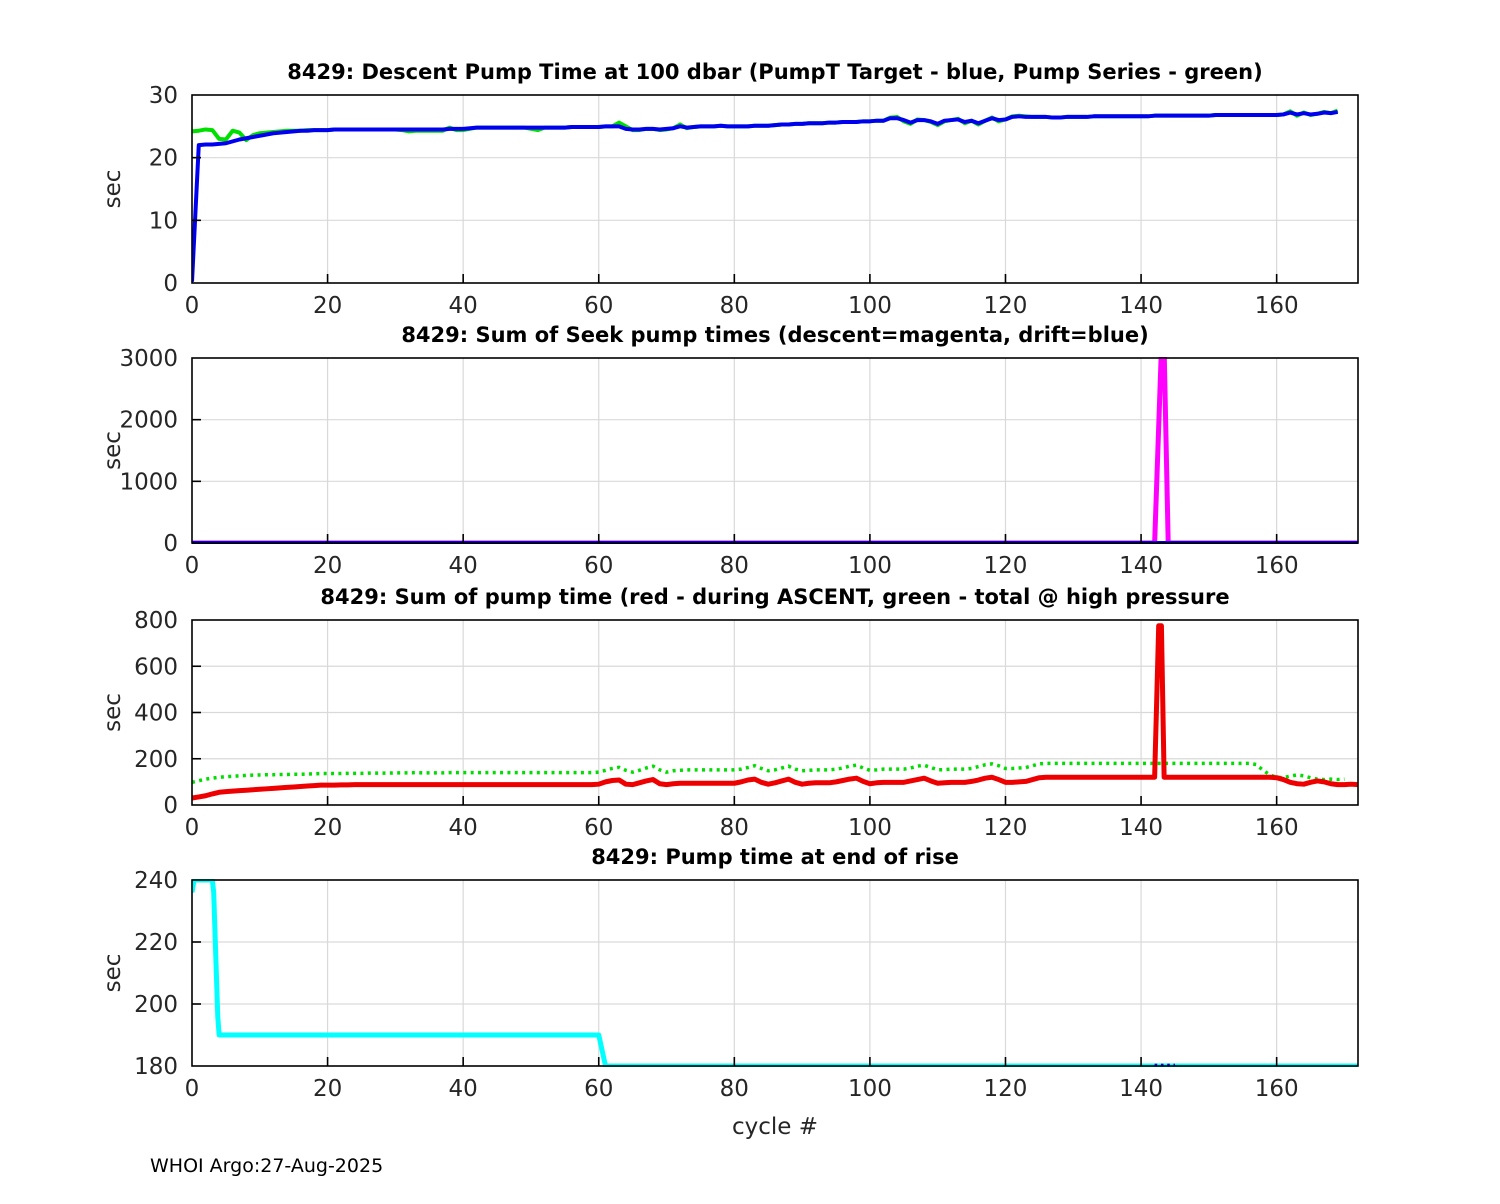 This screenshot has width=1500, height=1204. What do you see at coordinates (163, 159) in the screenshot?
I see `y-tick-label: 20` at bounding box center [163, 159].